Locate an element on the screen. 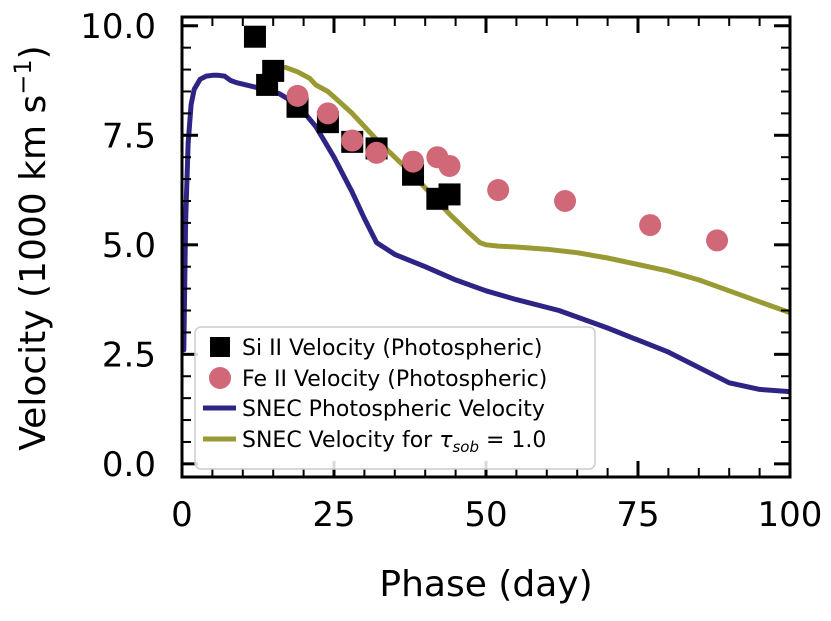 Image resolution: width=831 pixels, height=621 pixels. x-tick-label: 25 is located at coordinates (333, 515).